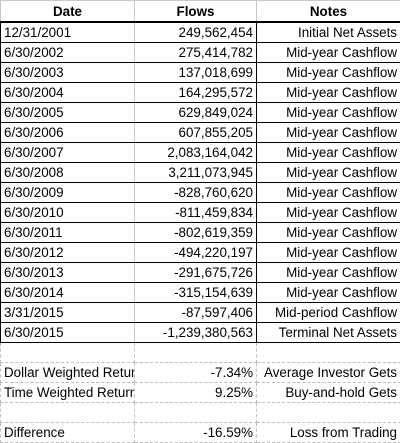 The image size is (400, 443). I want to click on table-row: 6/30/2013 -291,675,726 Mid-year Cashflow, so click(200, 272).